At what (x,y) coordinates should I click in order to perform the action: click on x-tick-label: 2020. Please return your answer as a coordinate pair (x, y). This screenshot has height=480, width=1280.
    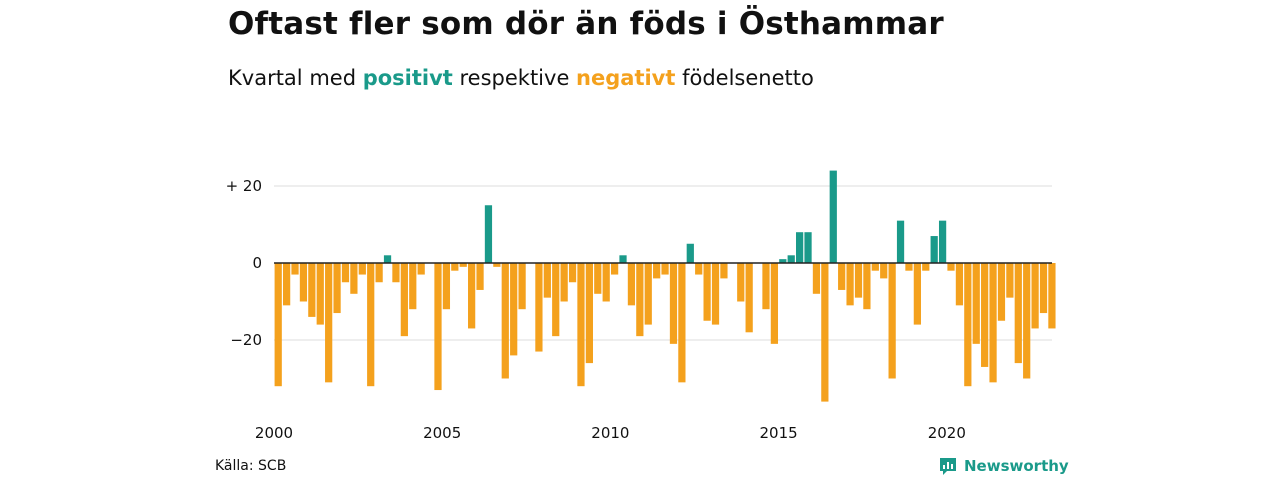
    Looking at the image, I should click on (947, 433).